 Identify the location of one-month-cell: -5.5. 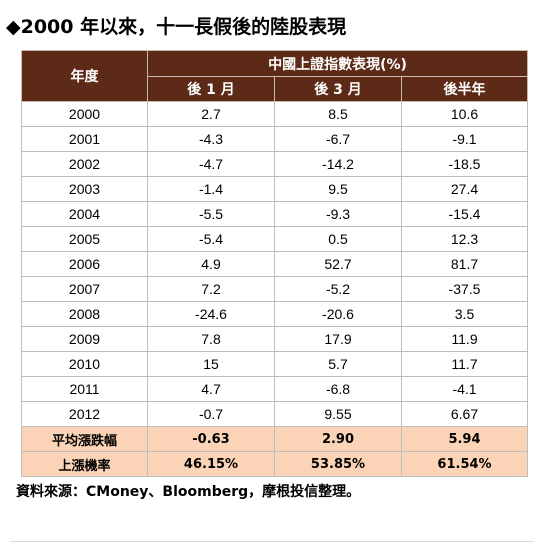
(211, 214).